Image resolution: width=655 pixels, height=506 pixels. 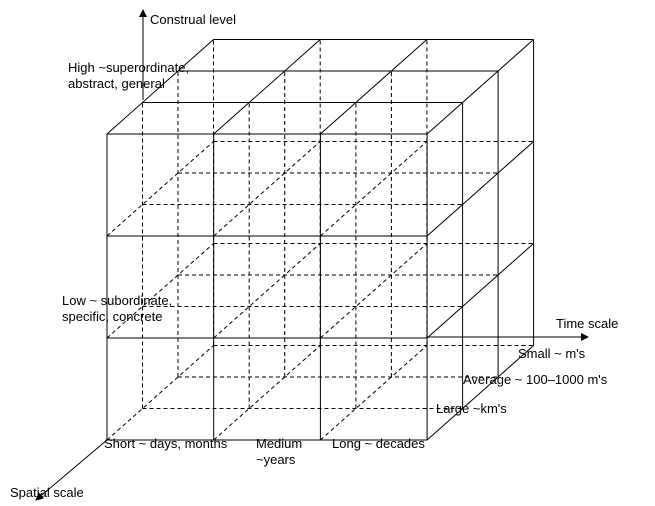 I want to click on level-label: Medium ~years, so click(x=279, y=451).